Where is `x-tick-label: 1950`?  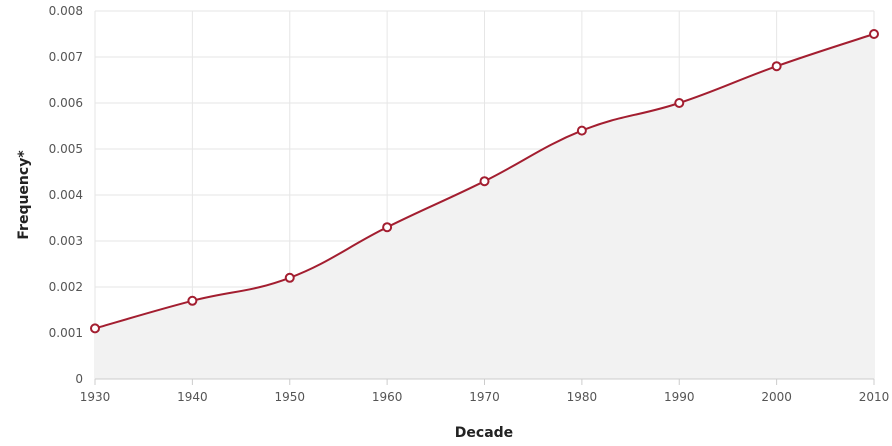 x-tick-label: 1950 is located at coordinates (289, 397).